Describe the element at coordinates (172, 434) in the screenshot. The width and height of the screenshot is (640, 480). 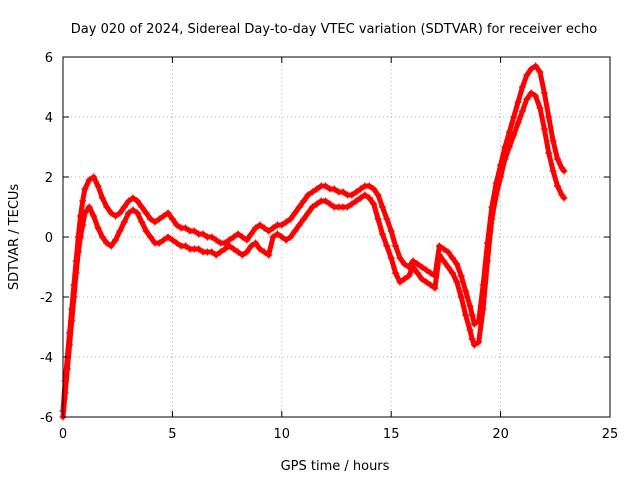
I see `x-tick-label: 5` at that location.